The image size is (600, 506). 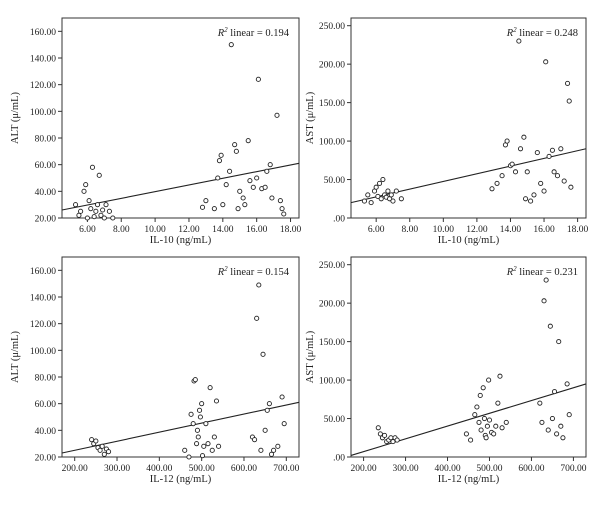 What do you see at coordinates (43, 113) in the screenshot?
I see `y-tick-label: 100.00` at bounding box center [43, 113].